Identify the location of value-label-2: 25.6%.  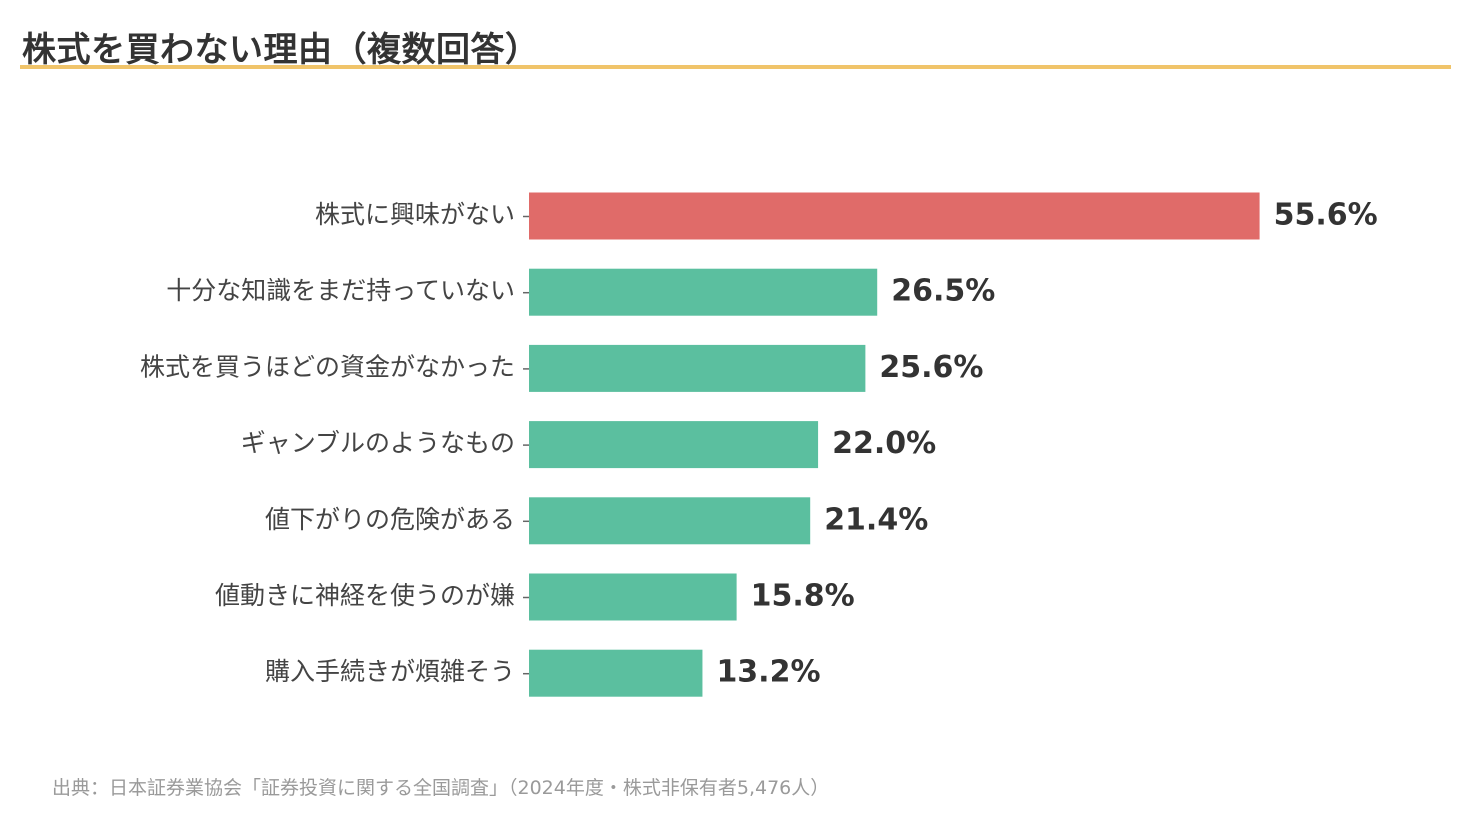
(931, 367).